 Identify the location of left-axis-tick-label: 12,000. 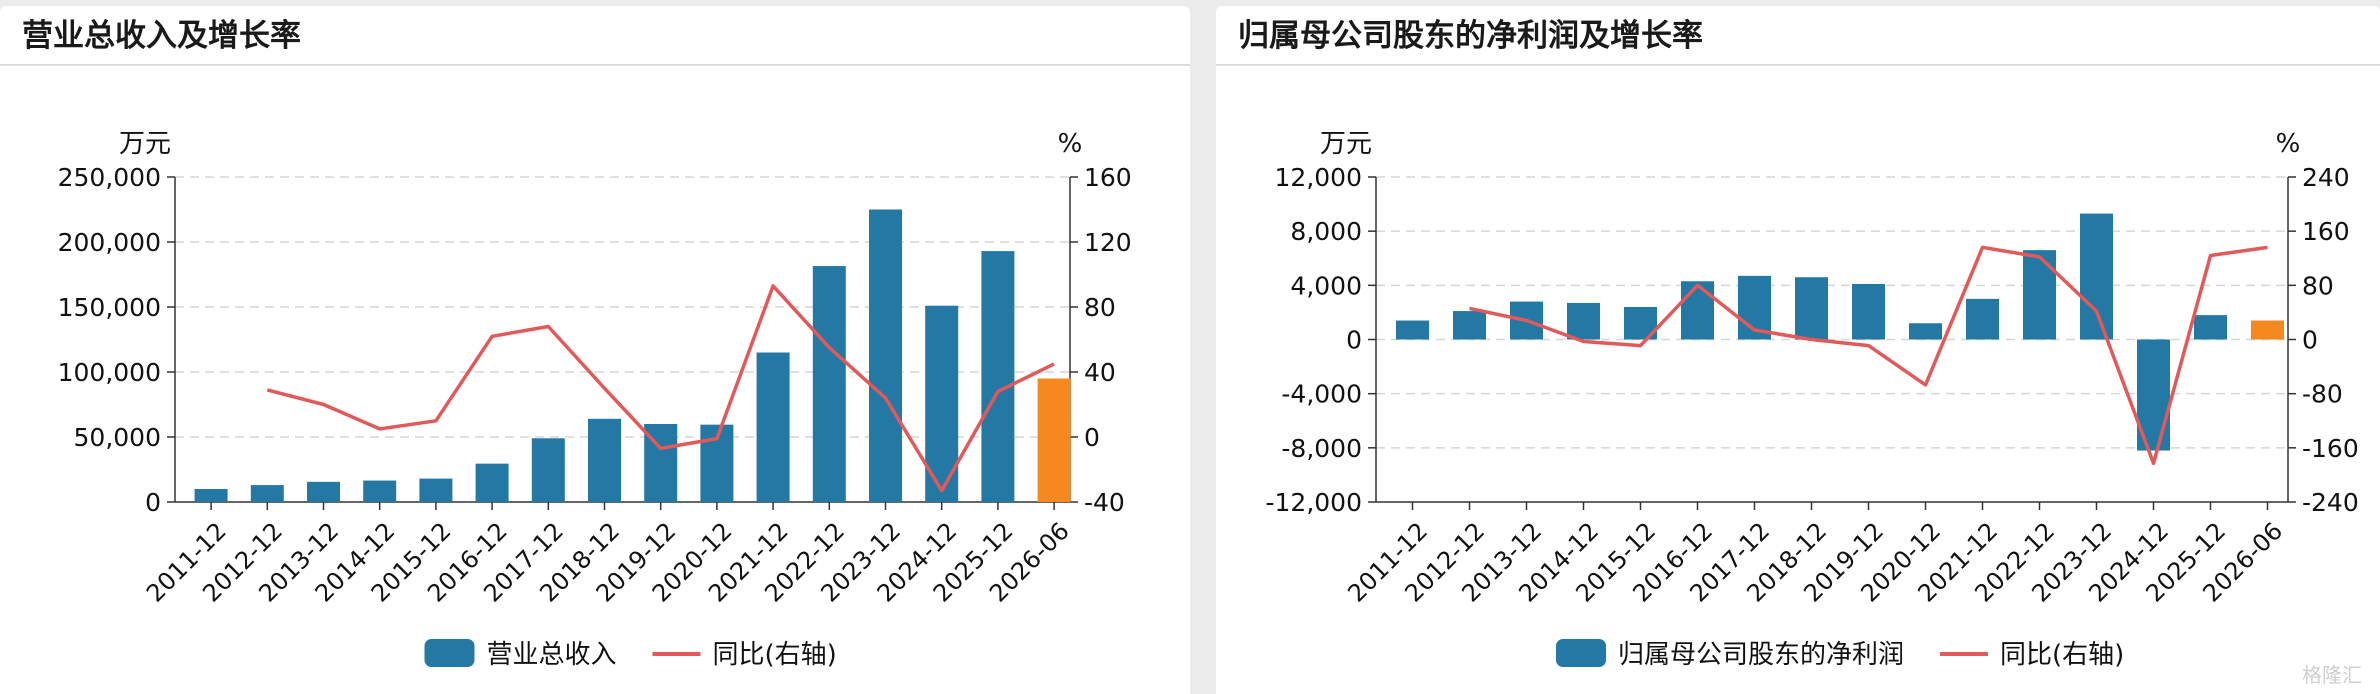
(1318, 177).